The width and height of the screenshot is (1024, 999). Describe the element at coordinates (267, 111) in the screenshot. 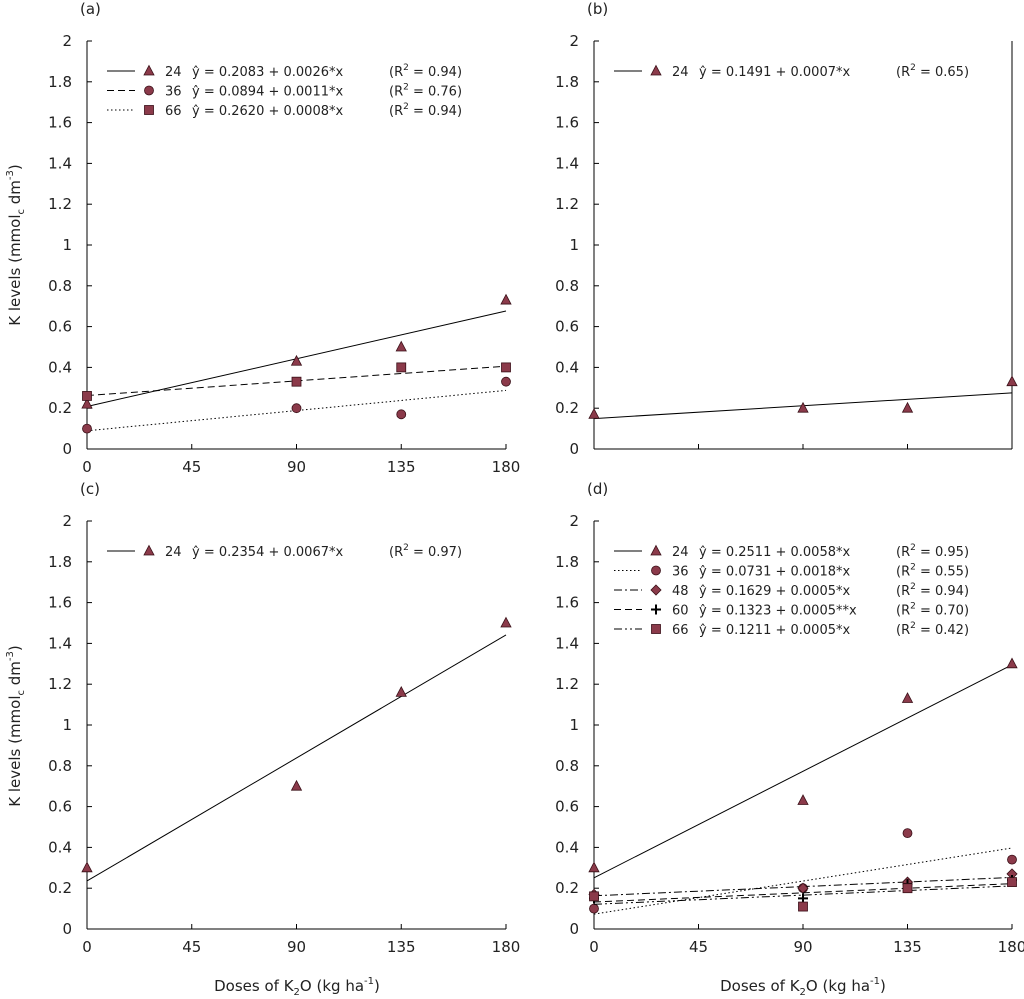

I see `legend-equation: ŷ = 0.2620 + 0.0008*x` at that location.